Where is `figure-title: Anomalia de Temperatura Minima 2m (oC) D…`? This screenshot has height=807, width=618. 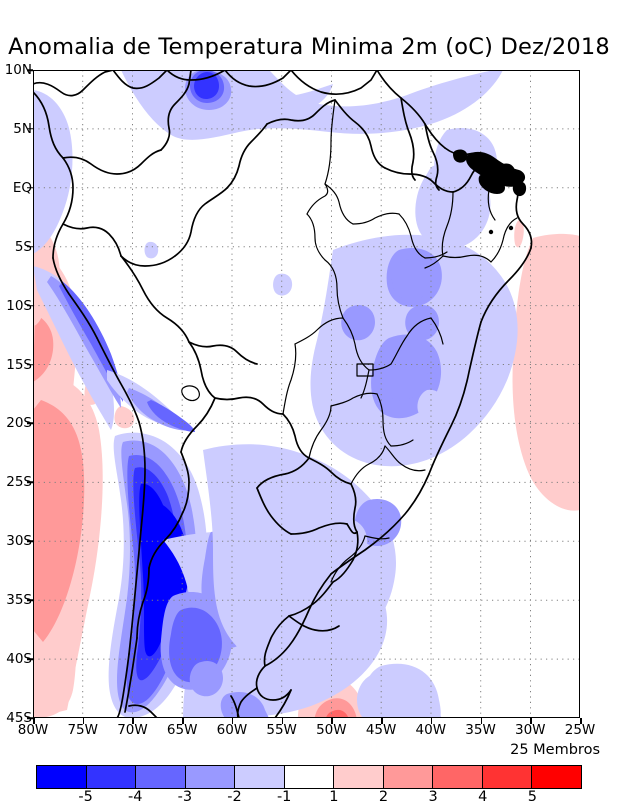 figure-title: Anomalia de Temperatura Minima 2m (oC) D… is located at coordinates (309, 47).